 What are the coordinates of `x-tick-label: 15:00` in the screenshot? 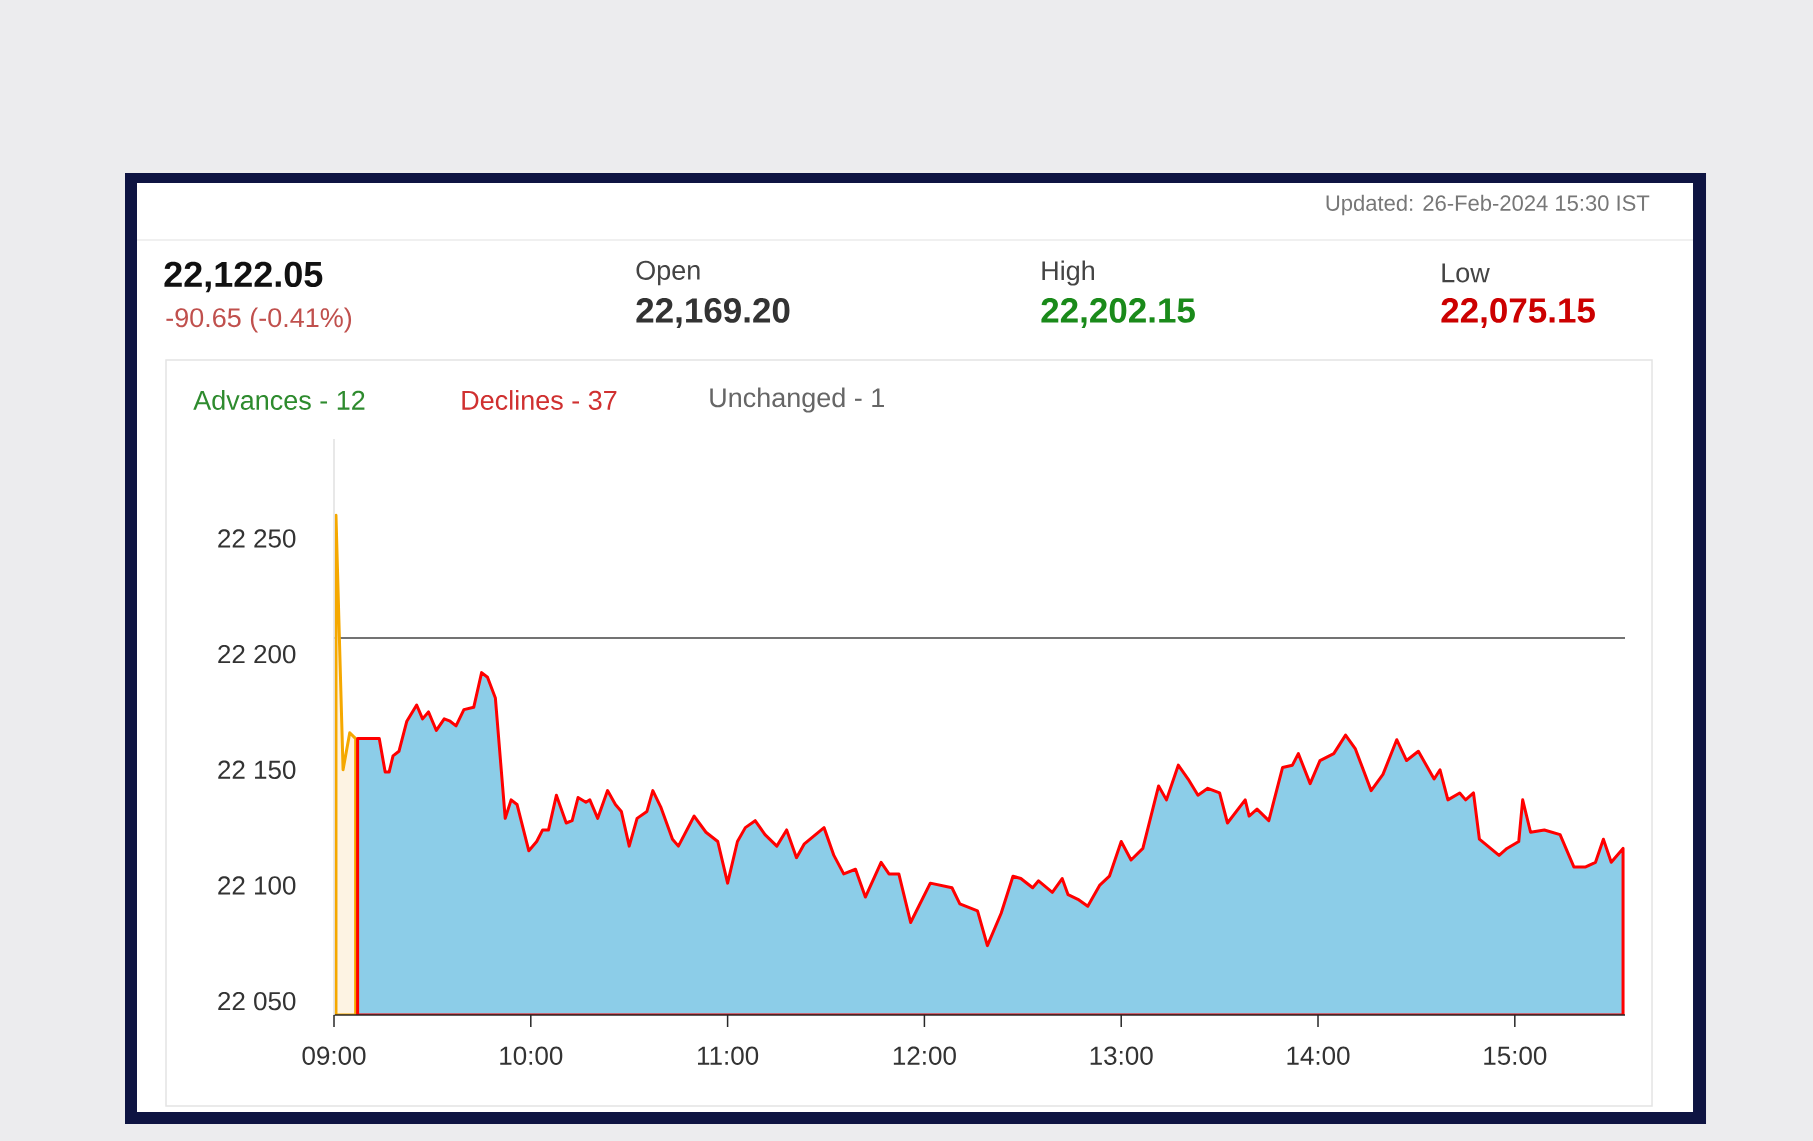 It's located at (1515, 1055).